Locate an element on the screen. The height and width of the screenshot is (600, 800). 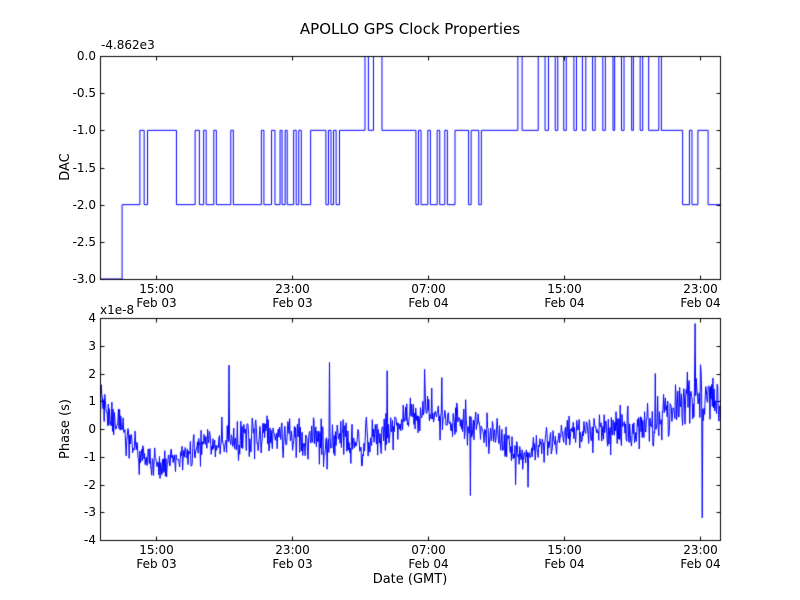
dac-offset-label: -4.862e3 is located at coordinates (128, 45).